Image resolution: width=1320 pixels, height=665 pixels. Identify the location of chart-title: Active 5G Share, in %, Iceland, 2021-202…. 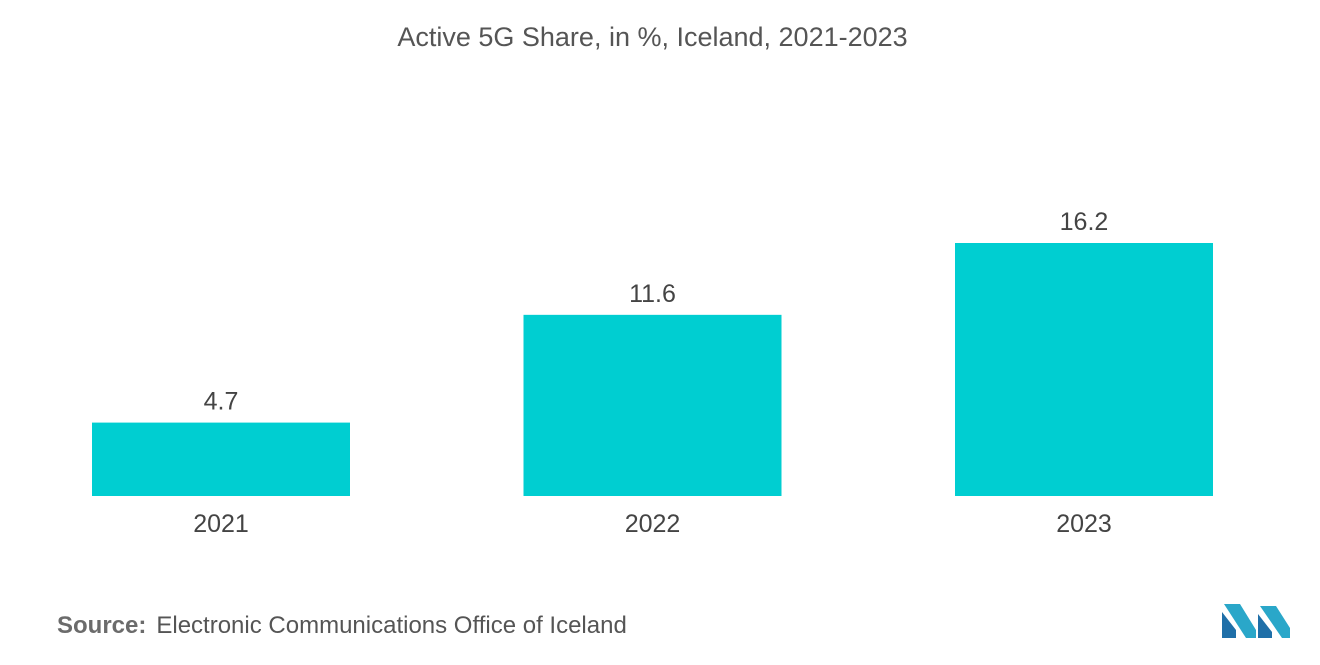
(652, 37).